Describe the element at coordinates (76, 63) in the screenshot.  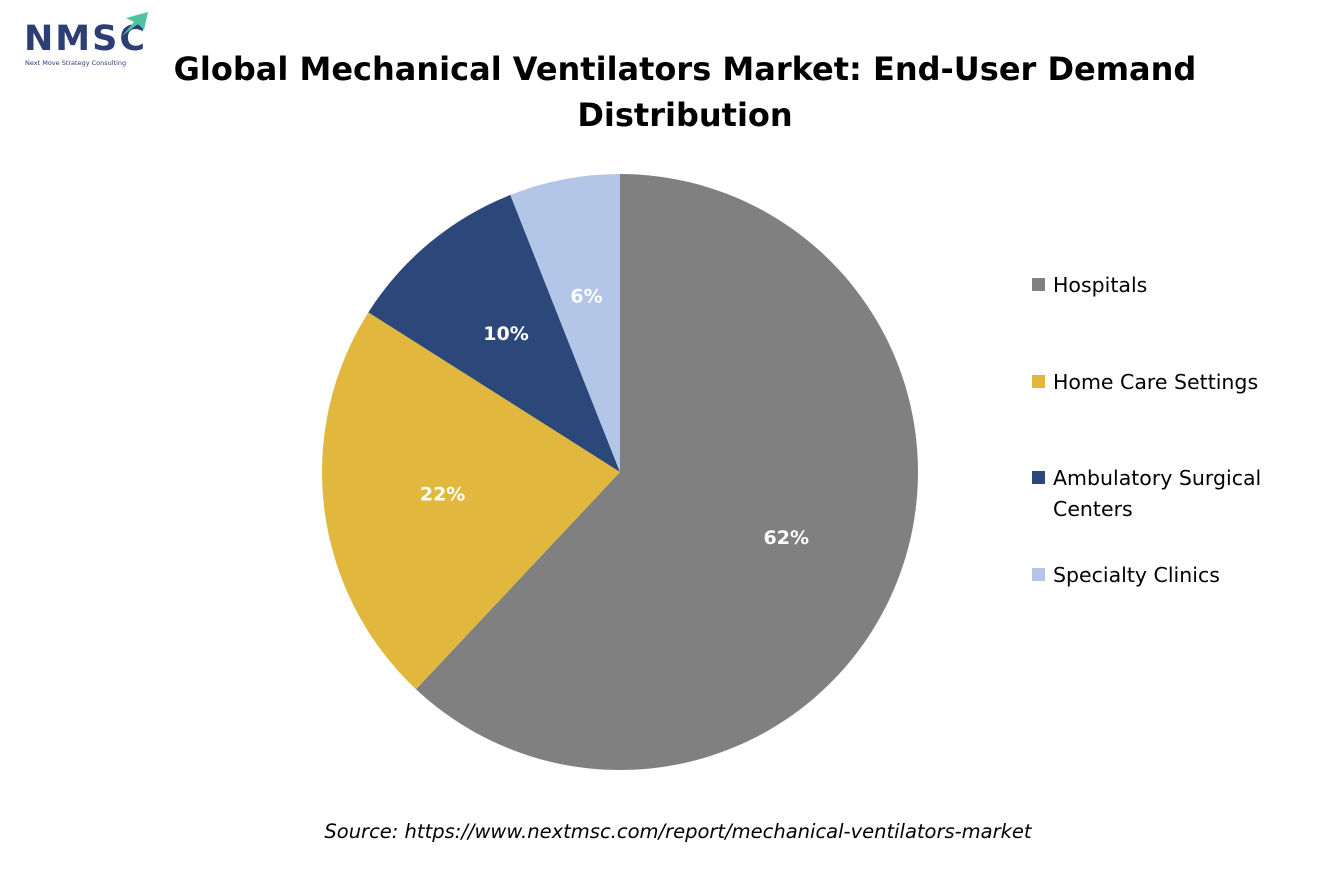
I see `logo-tagline: Next Move Strategy Consulting` at that location.